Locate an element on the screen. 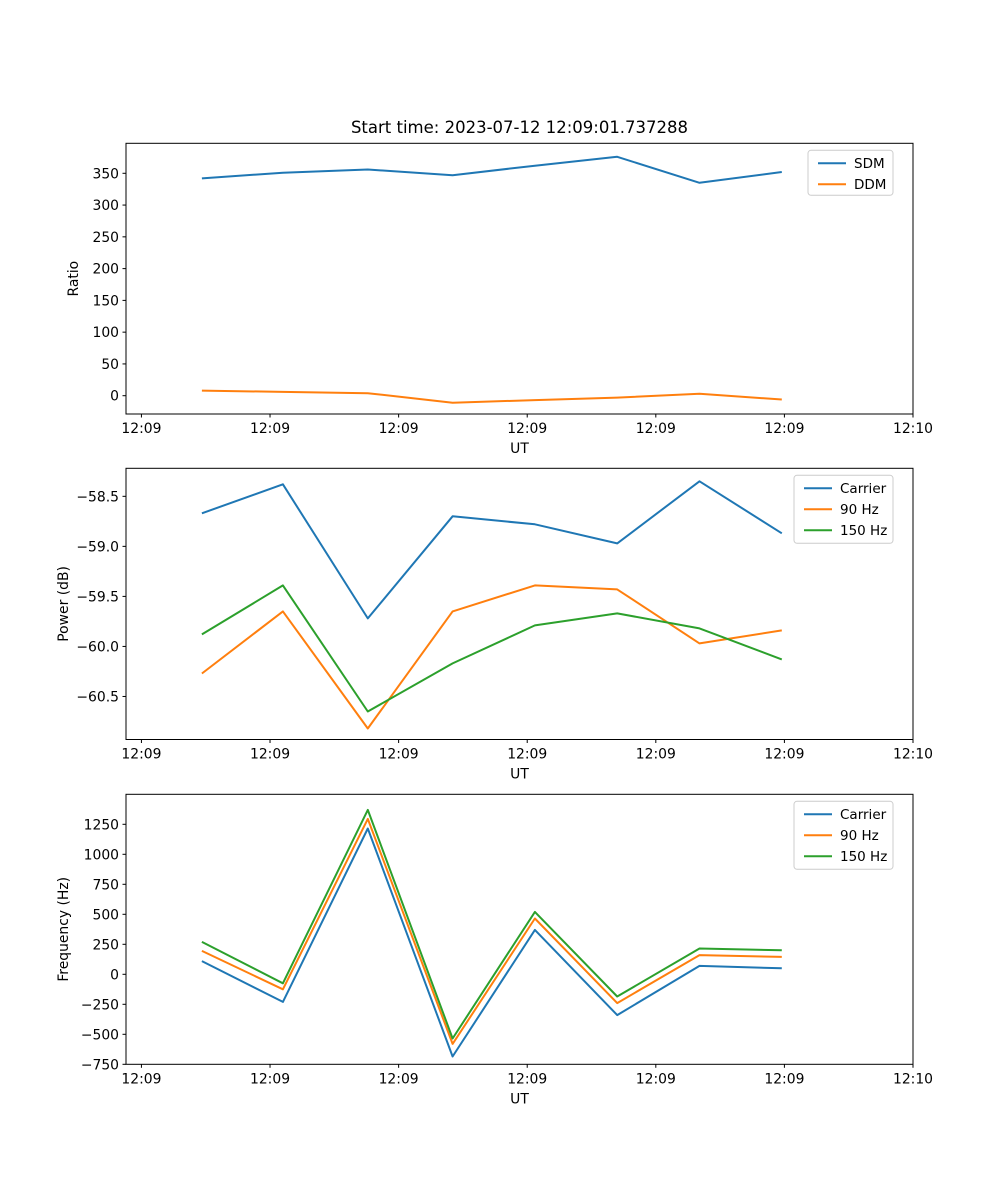 The image size is (1000, 1200). y-tick-label: −500 is located at coordinates (100, 1035).